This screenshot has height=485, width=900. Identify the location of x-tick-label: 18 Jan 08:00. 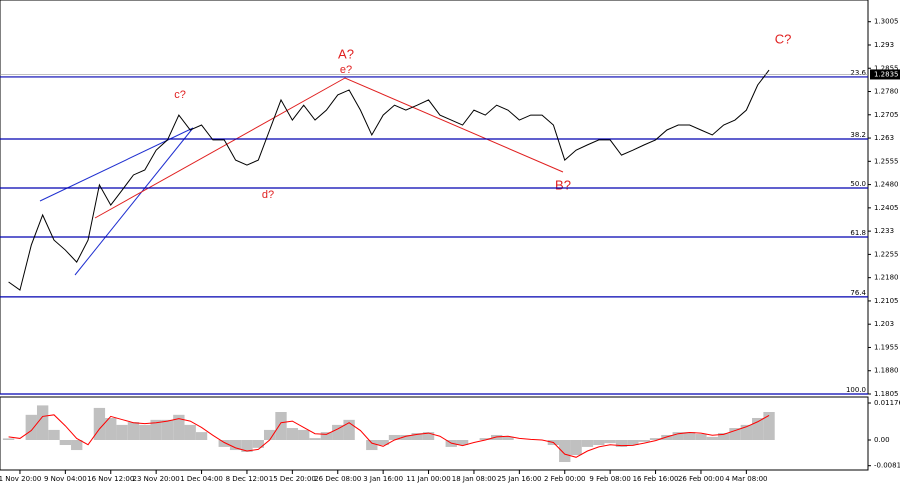
(474, 479).